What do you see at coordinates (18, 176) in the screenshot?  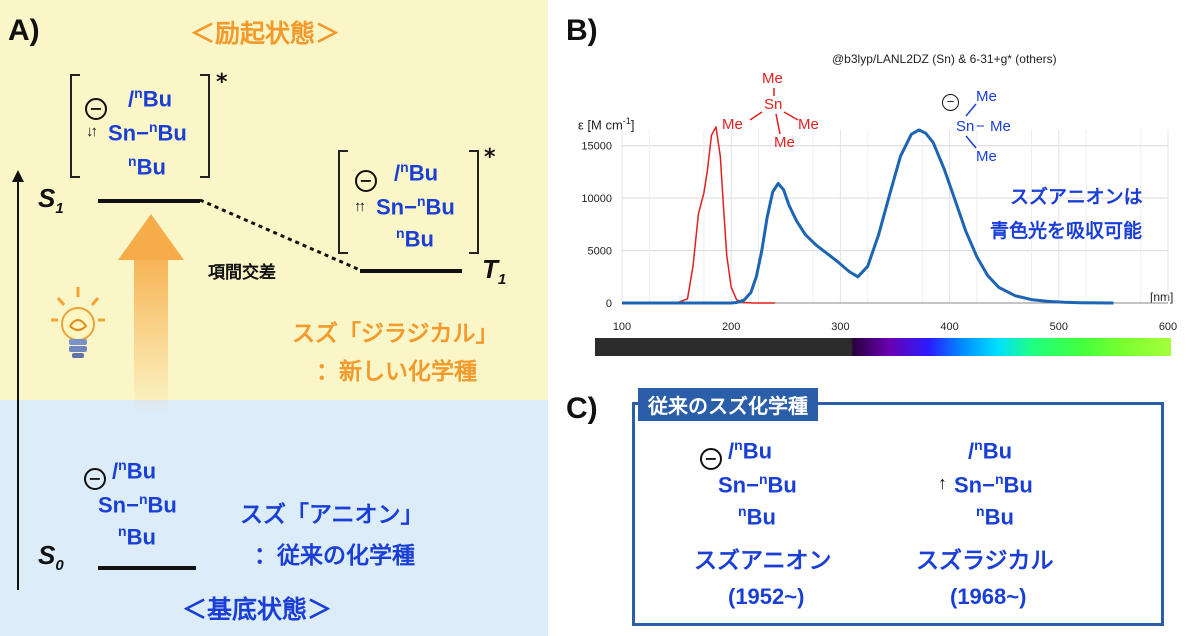 I see `energy-axis-arrowhead` at bounding box center [18, 176].